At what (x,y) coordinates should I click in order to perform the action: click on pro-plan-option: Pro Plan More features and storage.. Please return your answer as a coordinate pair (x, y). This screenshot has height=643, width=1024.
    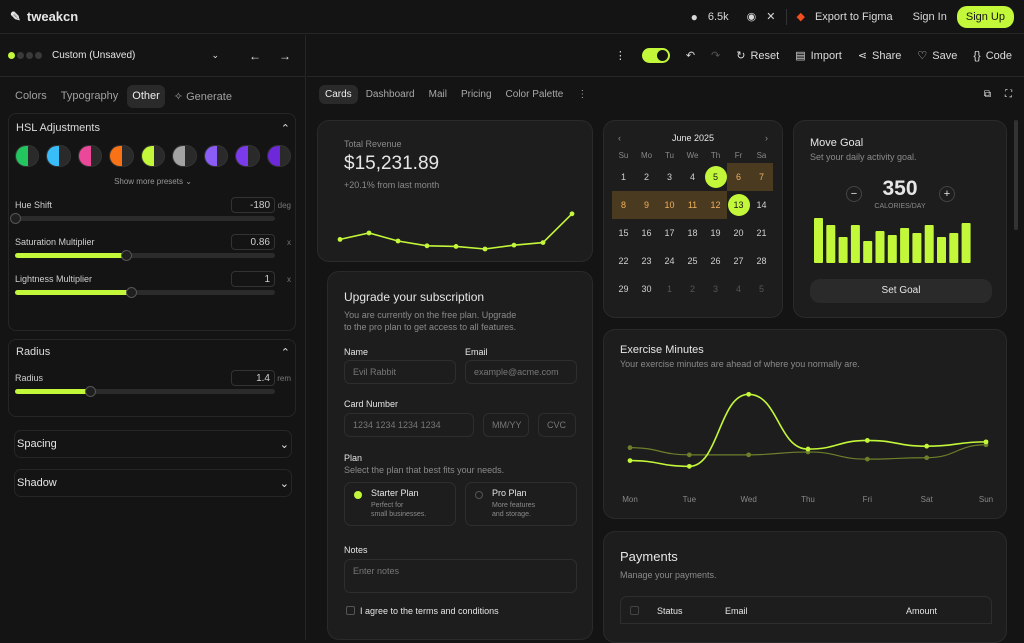
    Looking at the image, I should click on (521, 504).